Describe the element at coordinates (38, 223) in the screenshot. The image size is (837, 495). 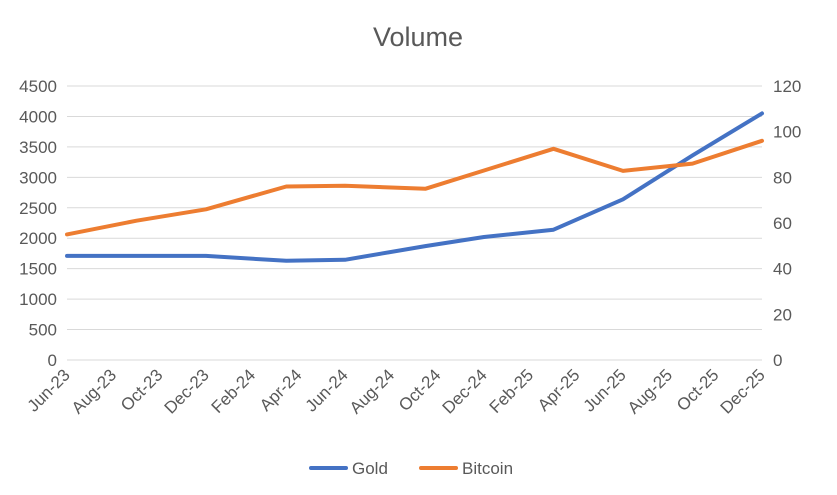
I see `left-axis-tick-labels: 0 500 1000 1500 2000 2500 3000 3500 4000 4500` at that location.